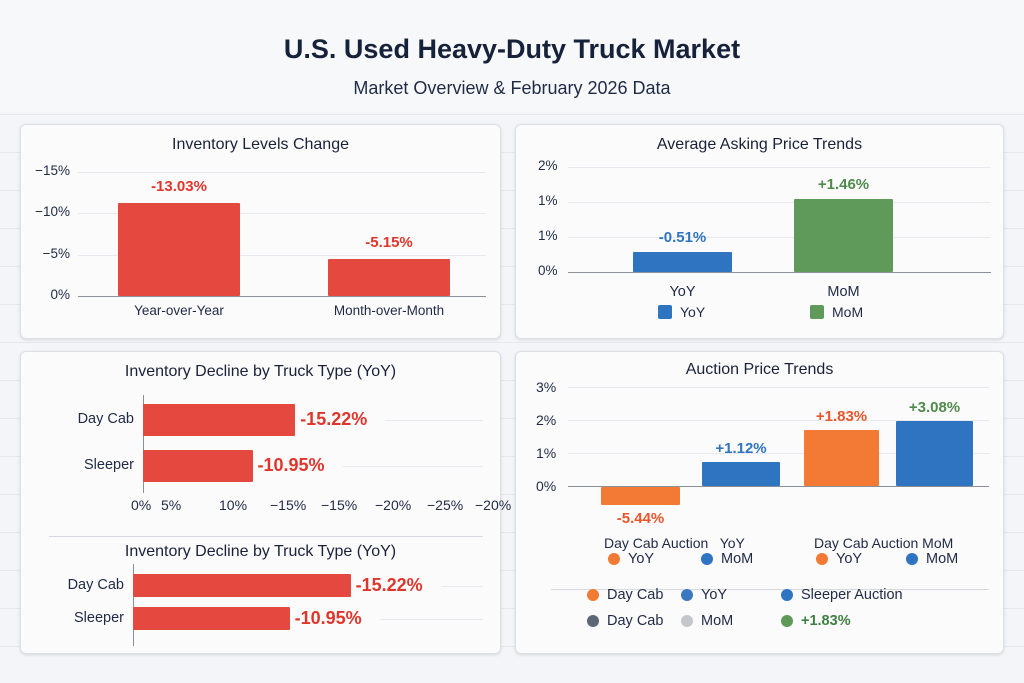 The width and height of the screenshot is (1024, 683). I want to click on value-label: +1.46%, so click(843, 185).